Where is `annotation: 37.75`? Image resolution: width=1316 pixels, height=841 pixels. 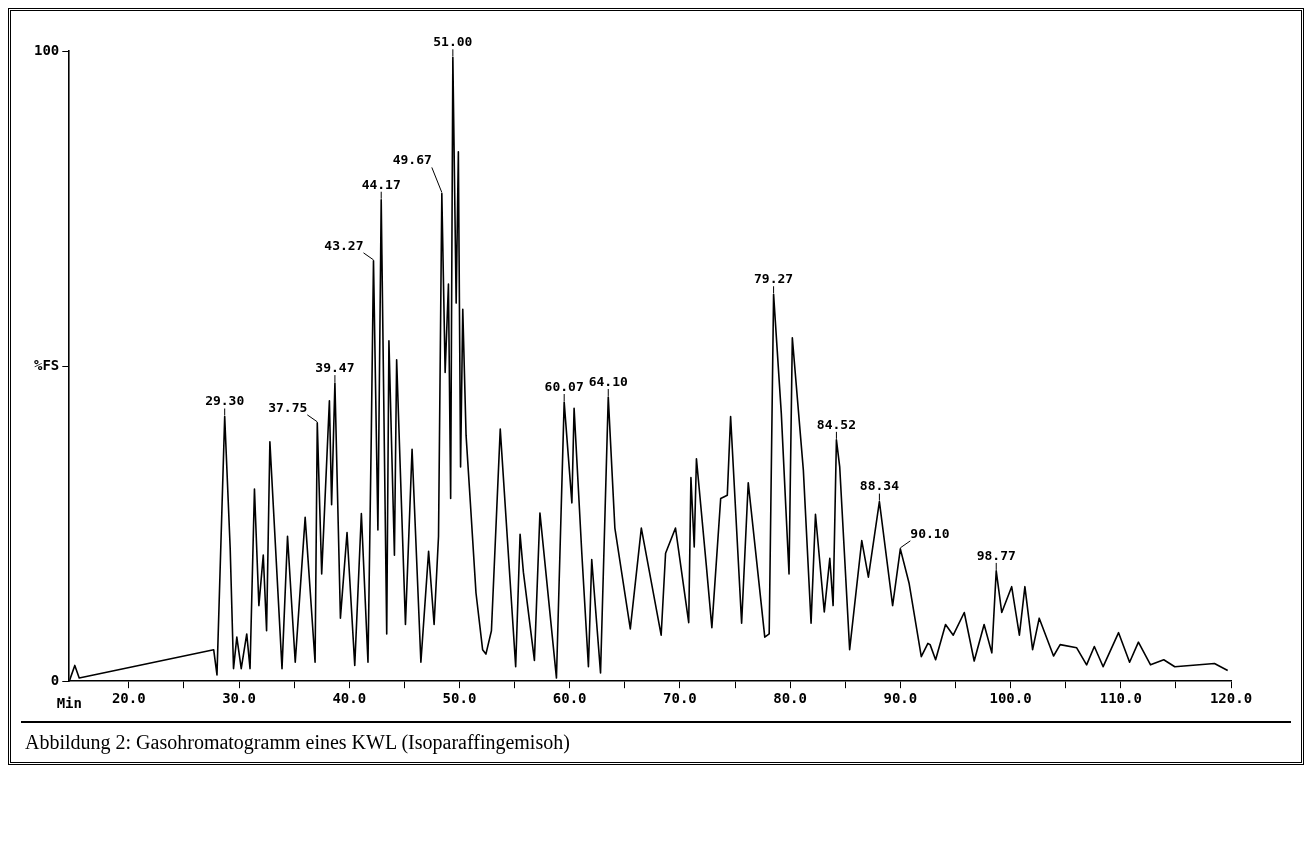
annotation: 37.75 is located at coordinates (288, 407).